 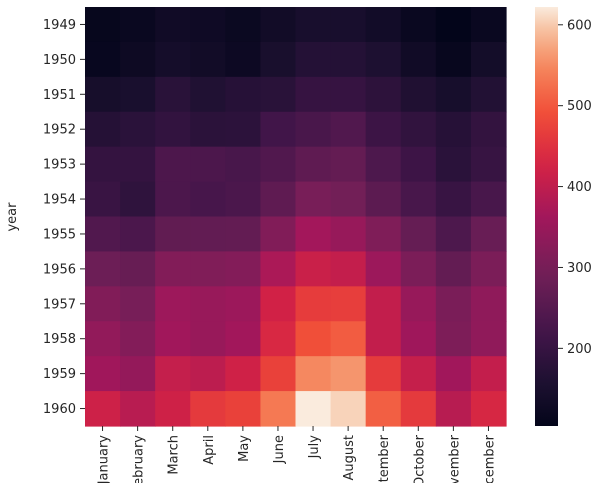 I want to click on y-tick-label: 1958, so click(x=59, y=339).